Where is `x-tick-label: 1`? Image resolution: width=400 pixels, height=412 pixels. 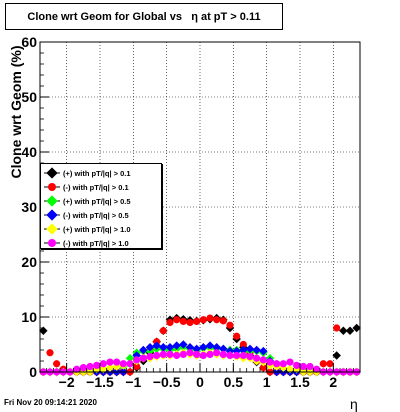
x-tick-label: 1 is located at coordinates (267, 382).